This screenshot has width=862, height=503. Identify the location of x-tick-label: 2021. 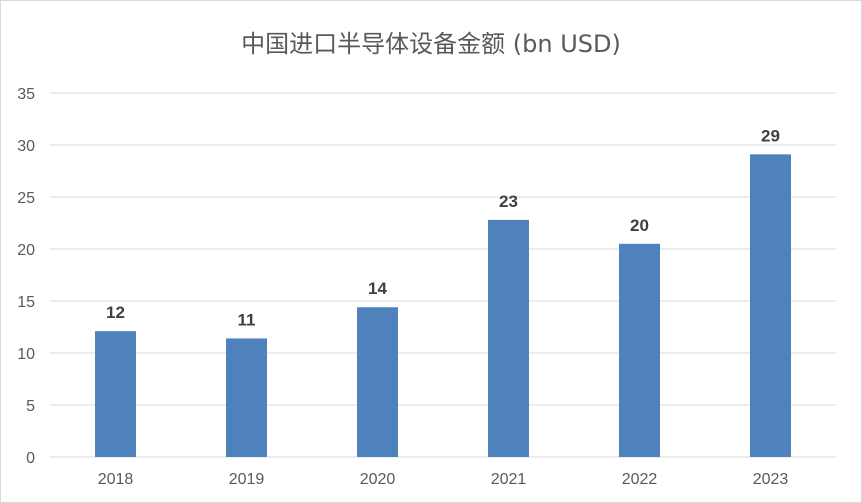
(509, 479).